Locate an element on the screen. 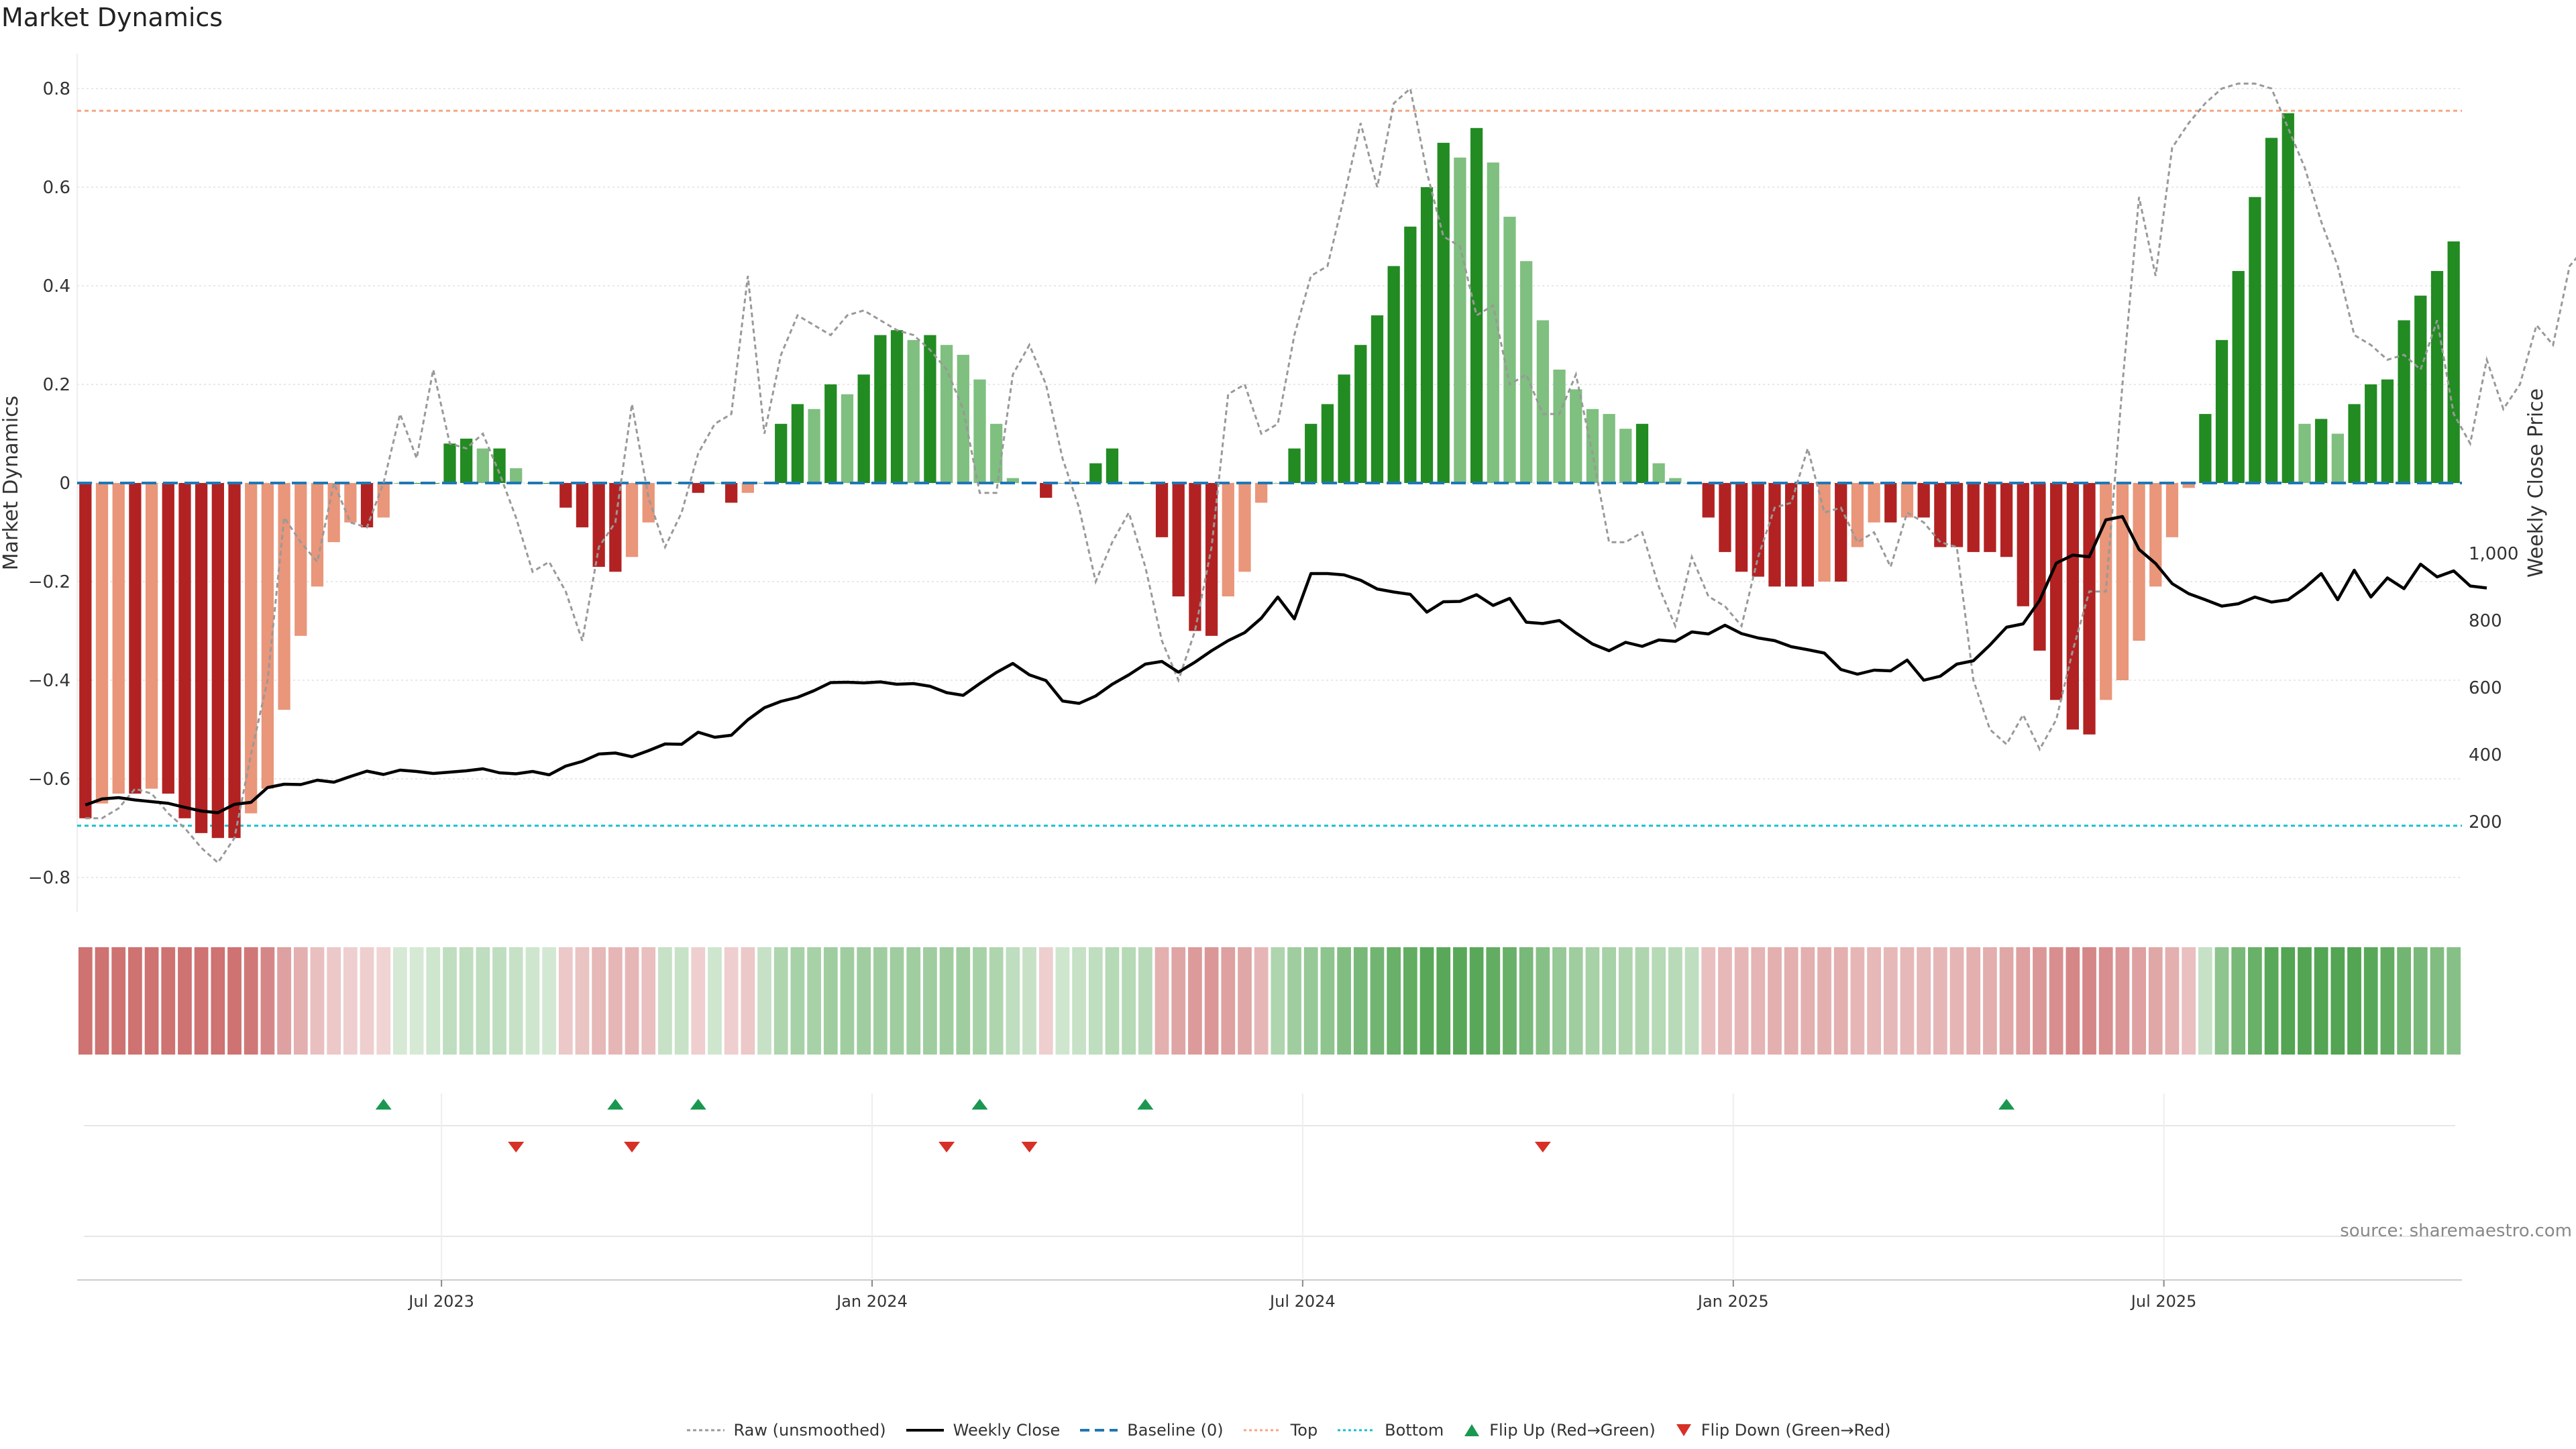  source-note: source: sharemaestro.com is located at coordinates (2456, 1231).